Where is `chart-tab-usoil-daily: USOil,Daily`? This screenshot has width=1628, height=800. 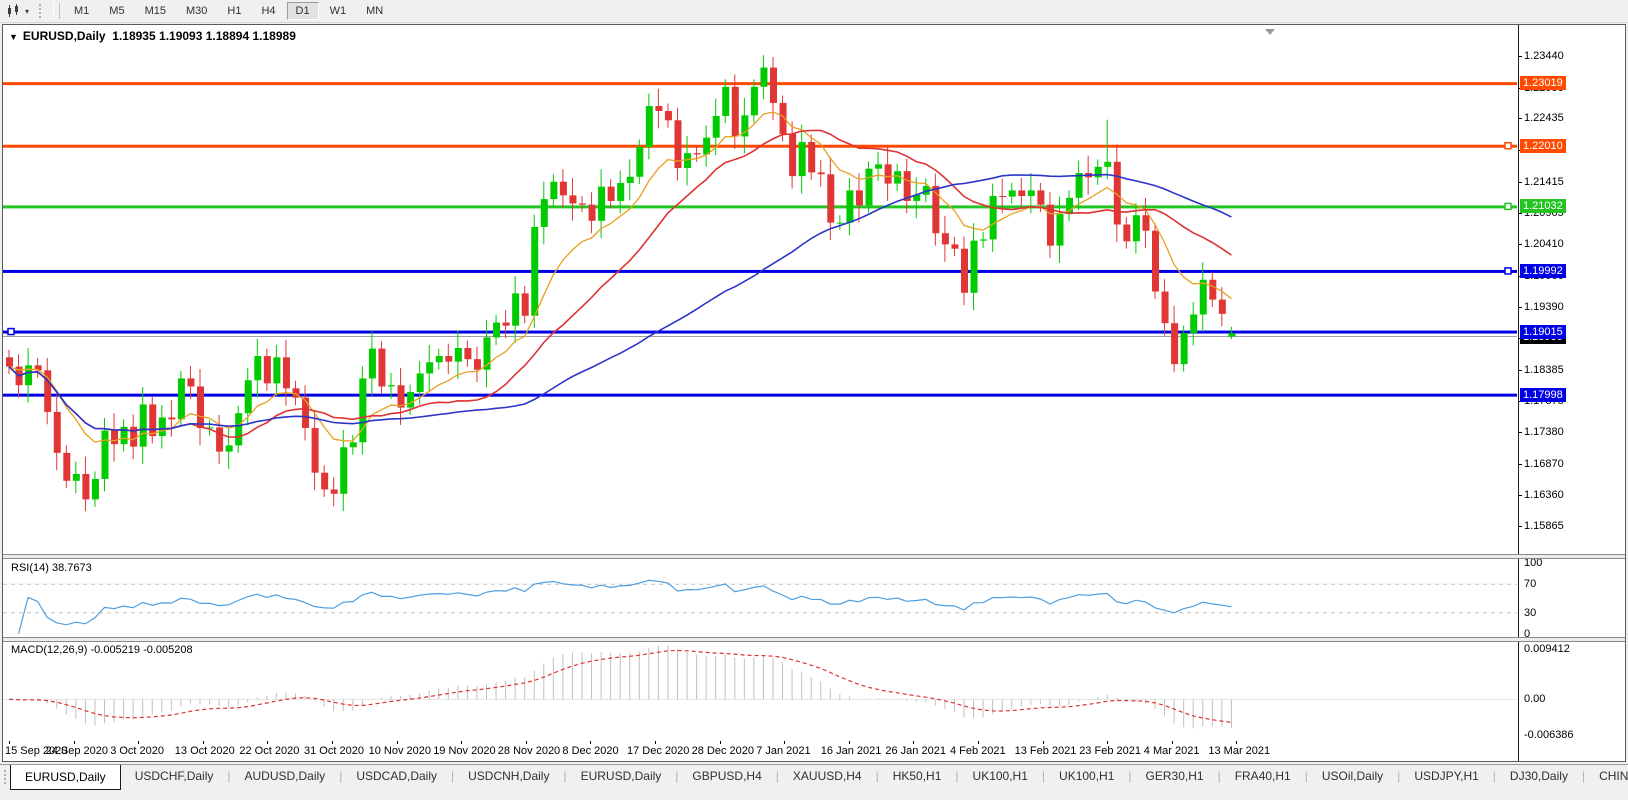 chart-tab-usoil-daily: USOil,Daily is located at coordinates (1352, 776).